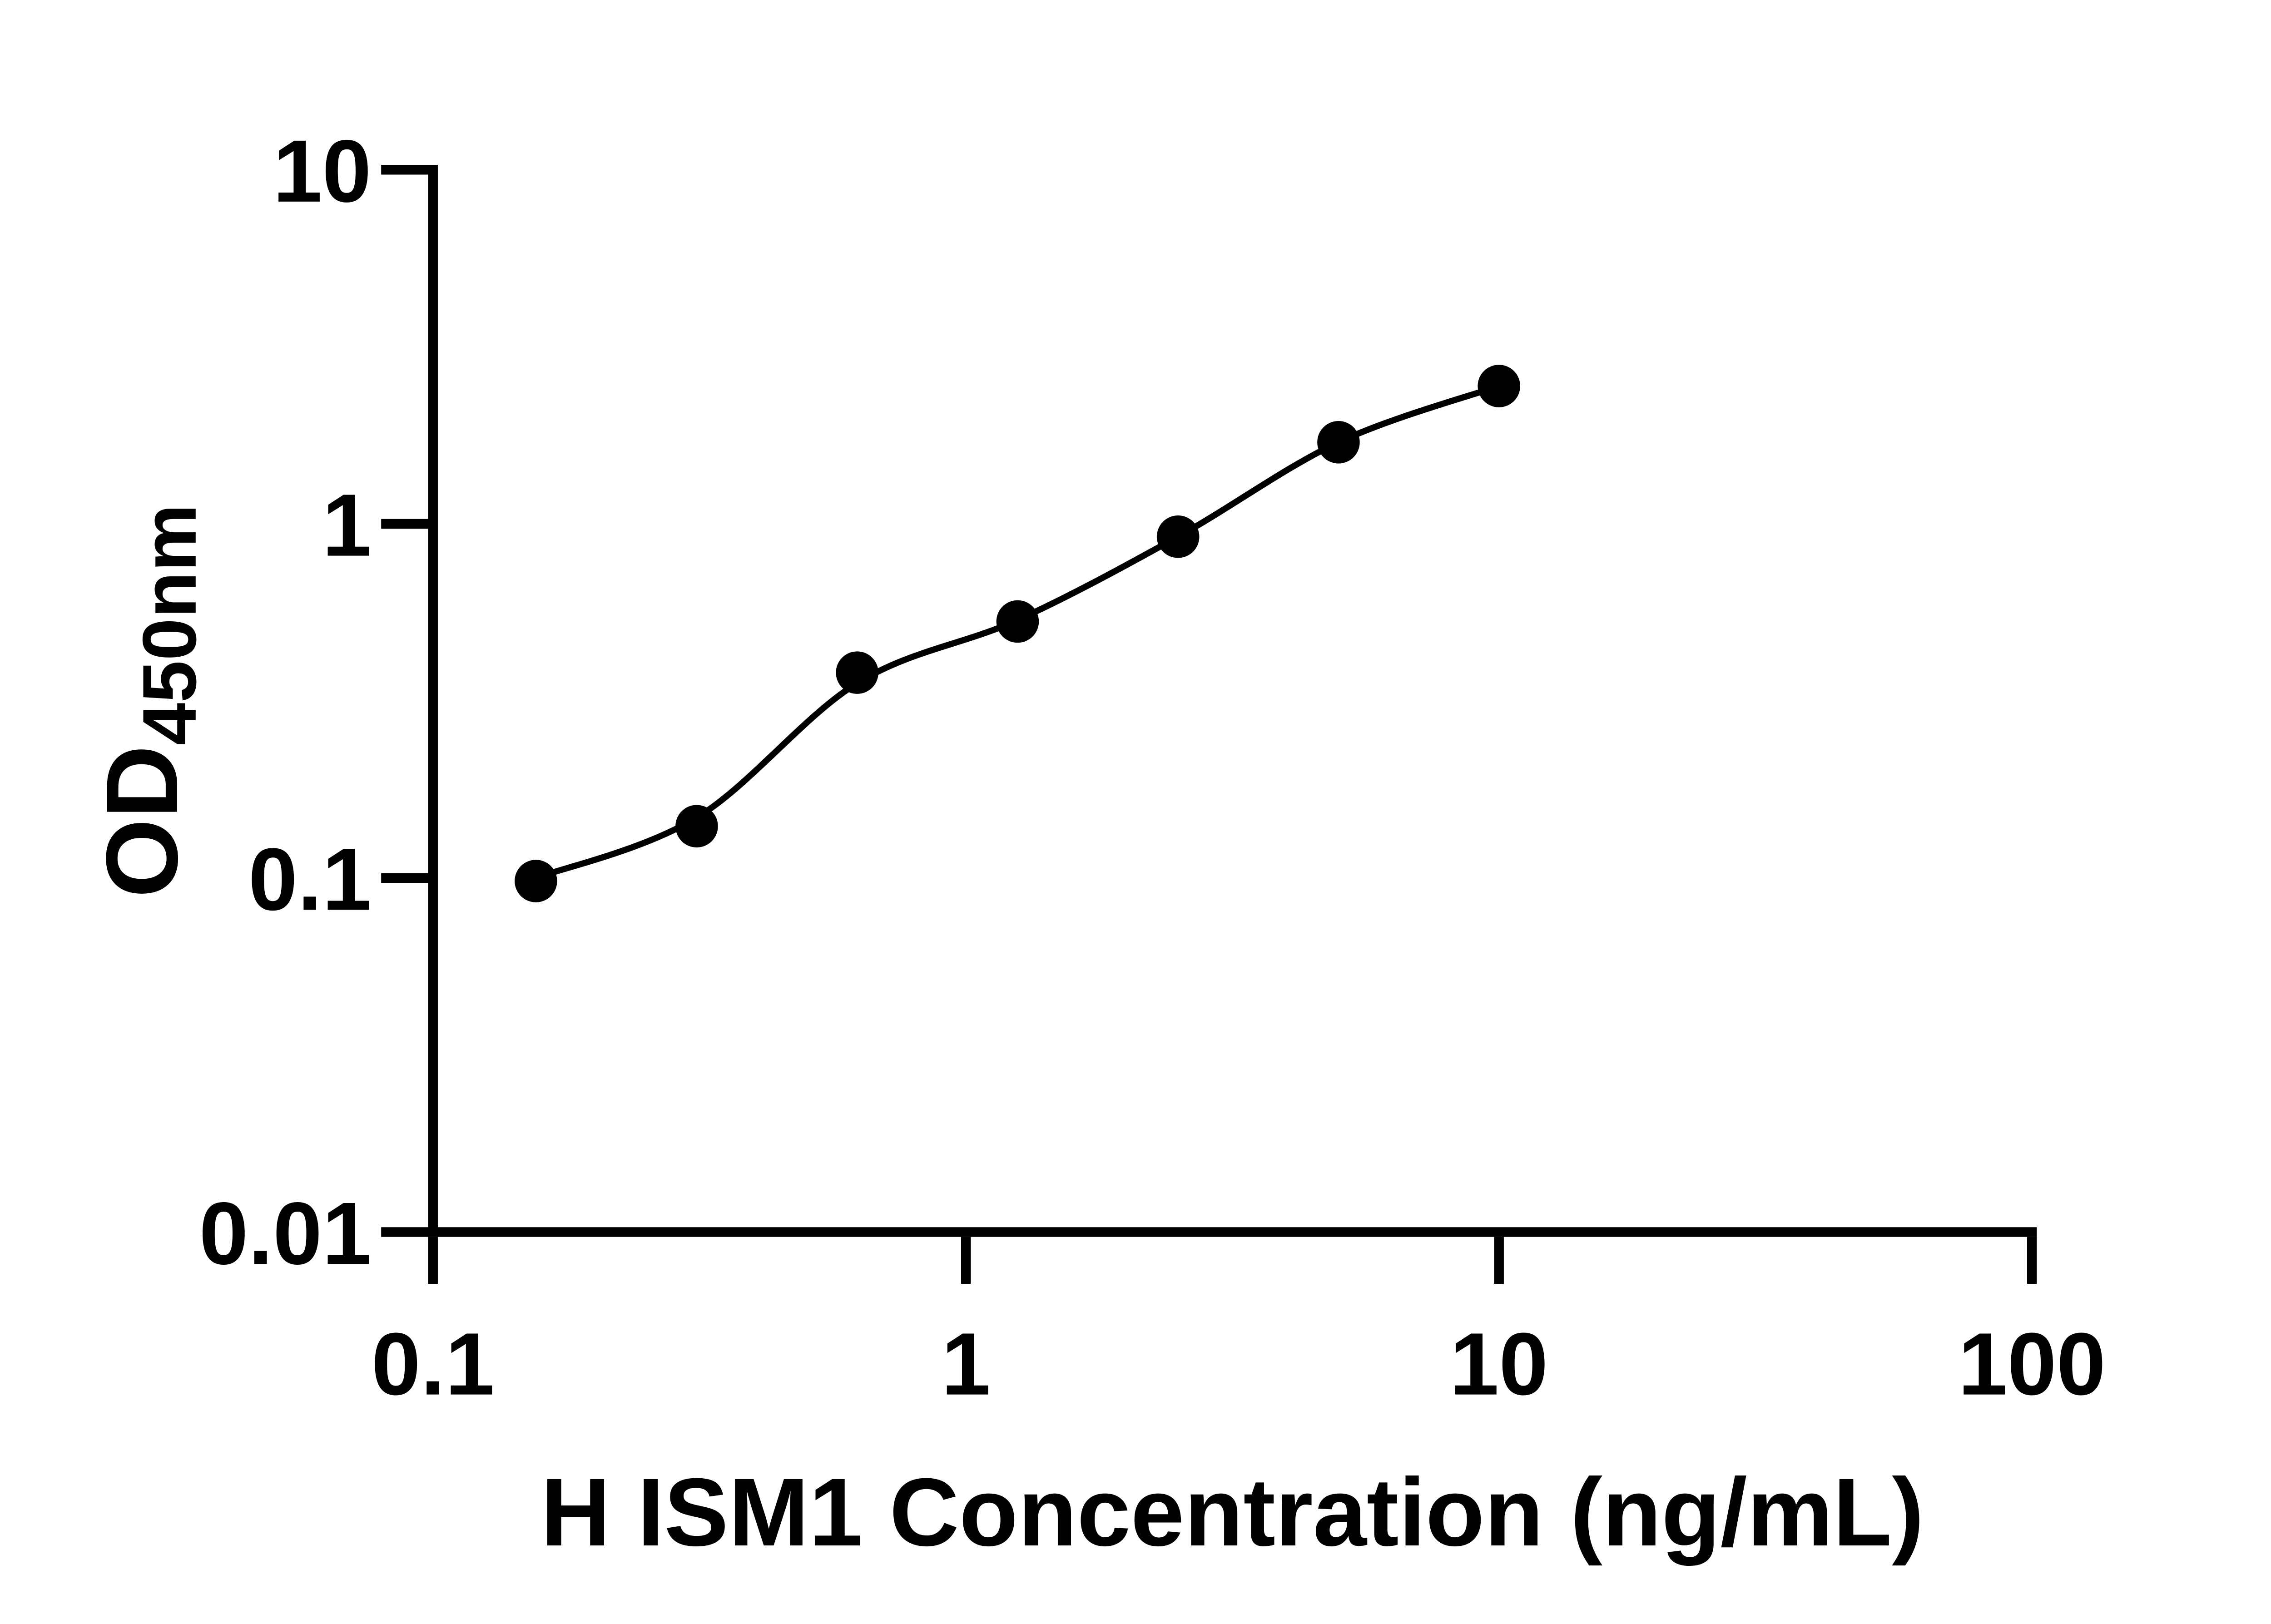 The image size is (2271, 1624). What do you see at coordinates (285, 1233) in the screenshot?
I see `y-tick-label: 0.01` at bounding box center [285, 1233].